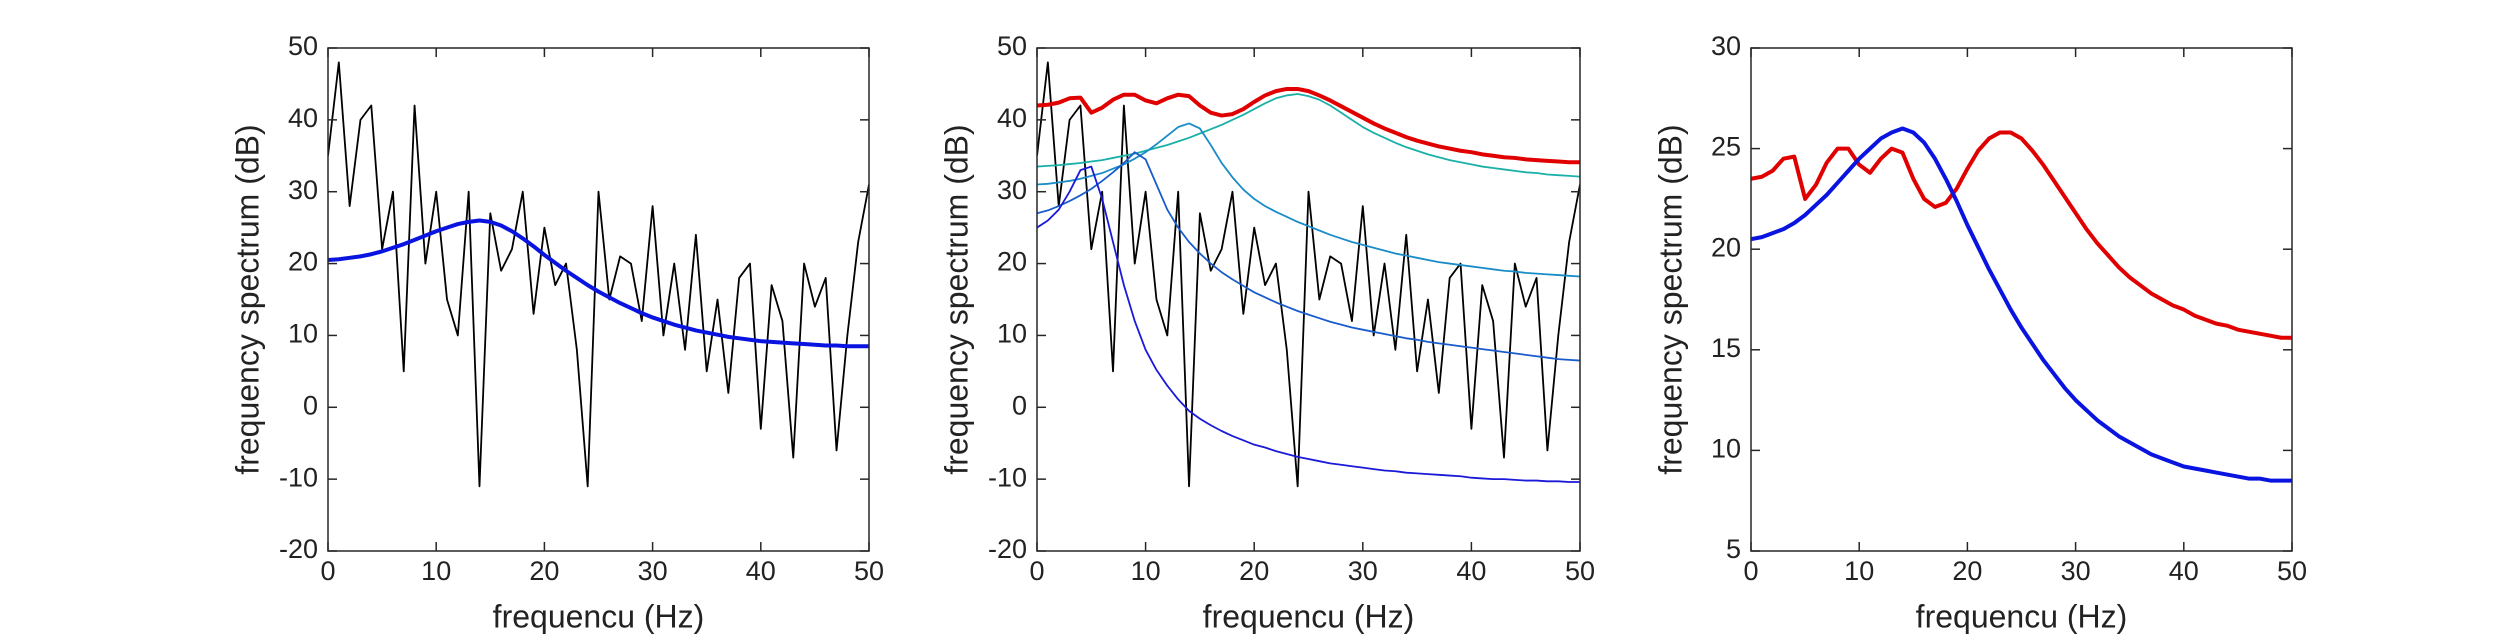 The height and width of the screenshot is (640, 2520). I want to click on y-tick-label: 5, so click(1733, 549).